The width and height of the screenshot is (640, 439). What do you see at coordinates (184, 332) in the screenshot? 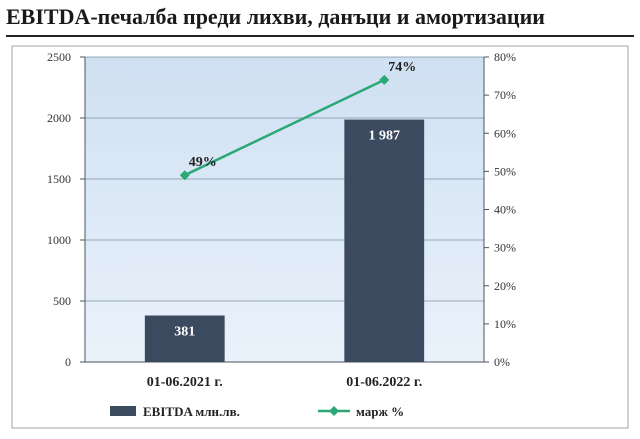
I see `bar-data-label: 381` at bounding box center [184, 332].